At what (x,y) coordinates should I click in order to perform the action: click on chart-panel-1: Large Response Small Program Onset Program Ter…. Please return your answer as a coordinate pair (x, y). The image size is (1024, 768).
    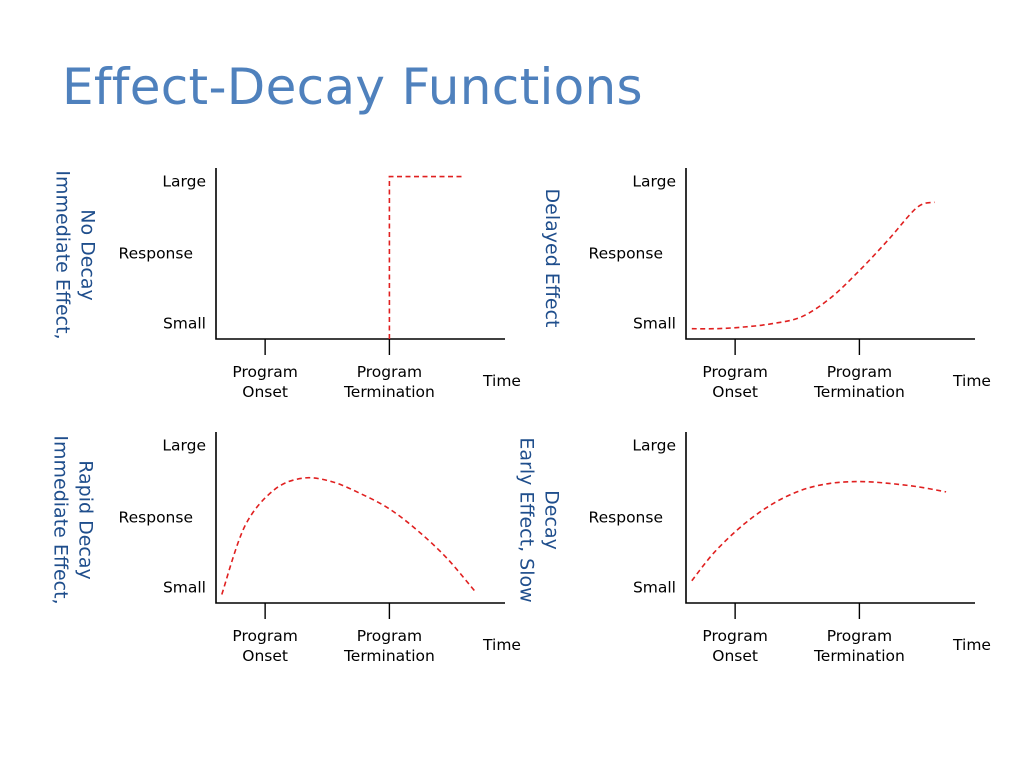
    Looking at the image, I should click on (286, 284).